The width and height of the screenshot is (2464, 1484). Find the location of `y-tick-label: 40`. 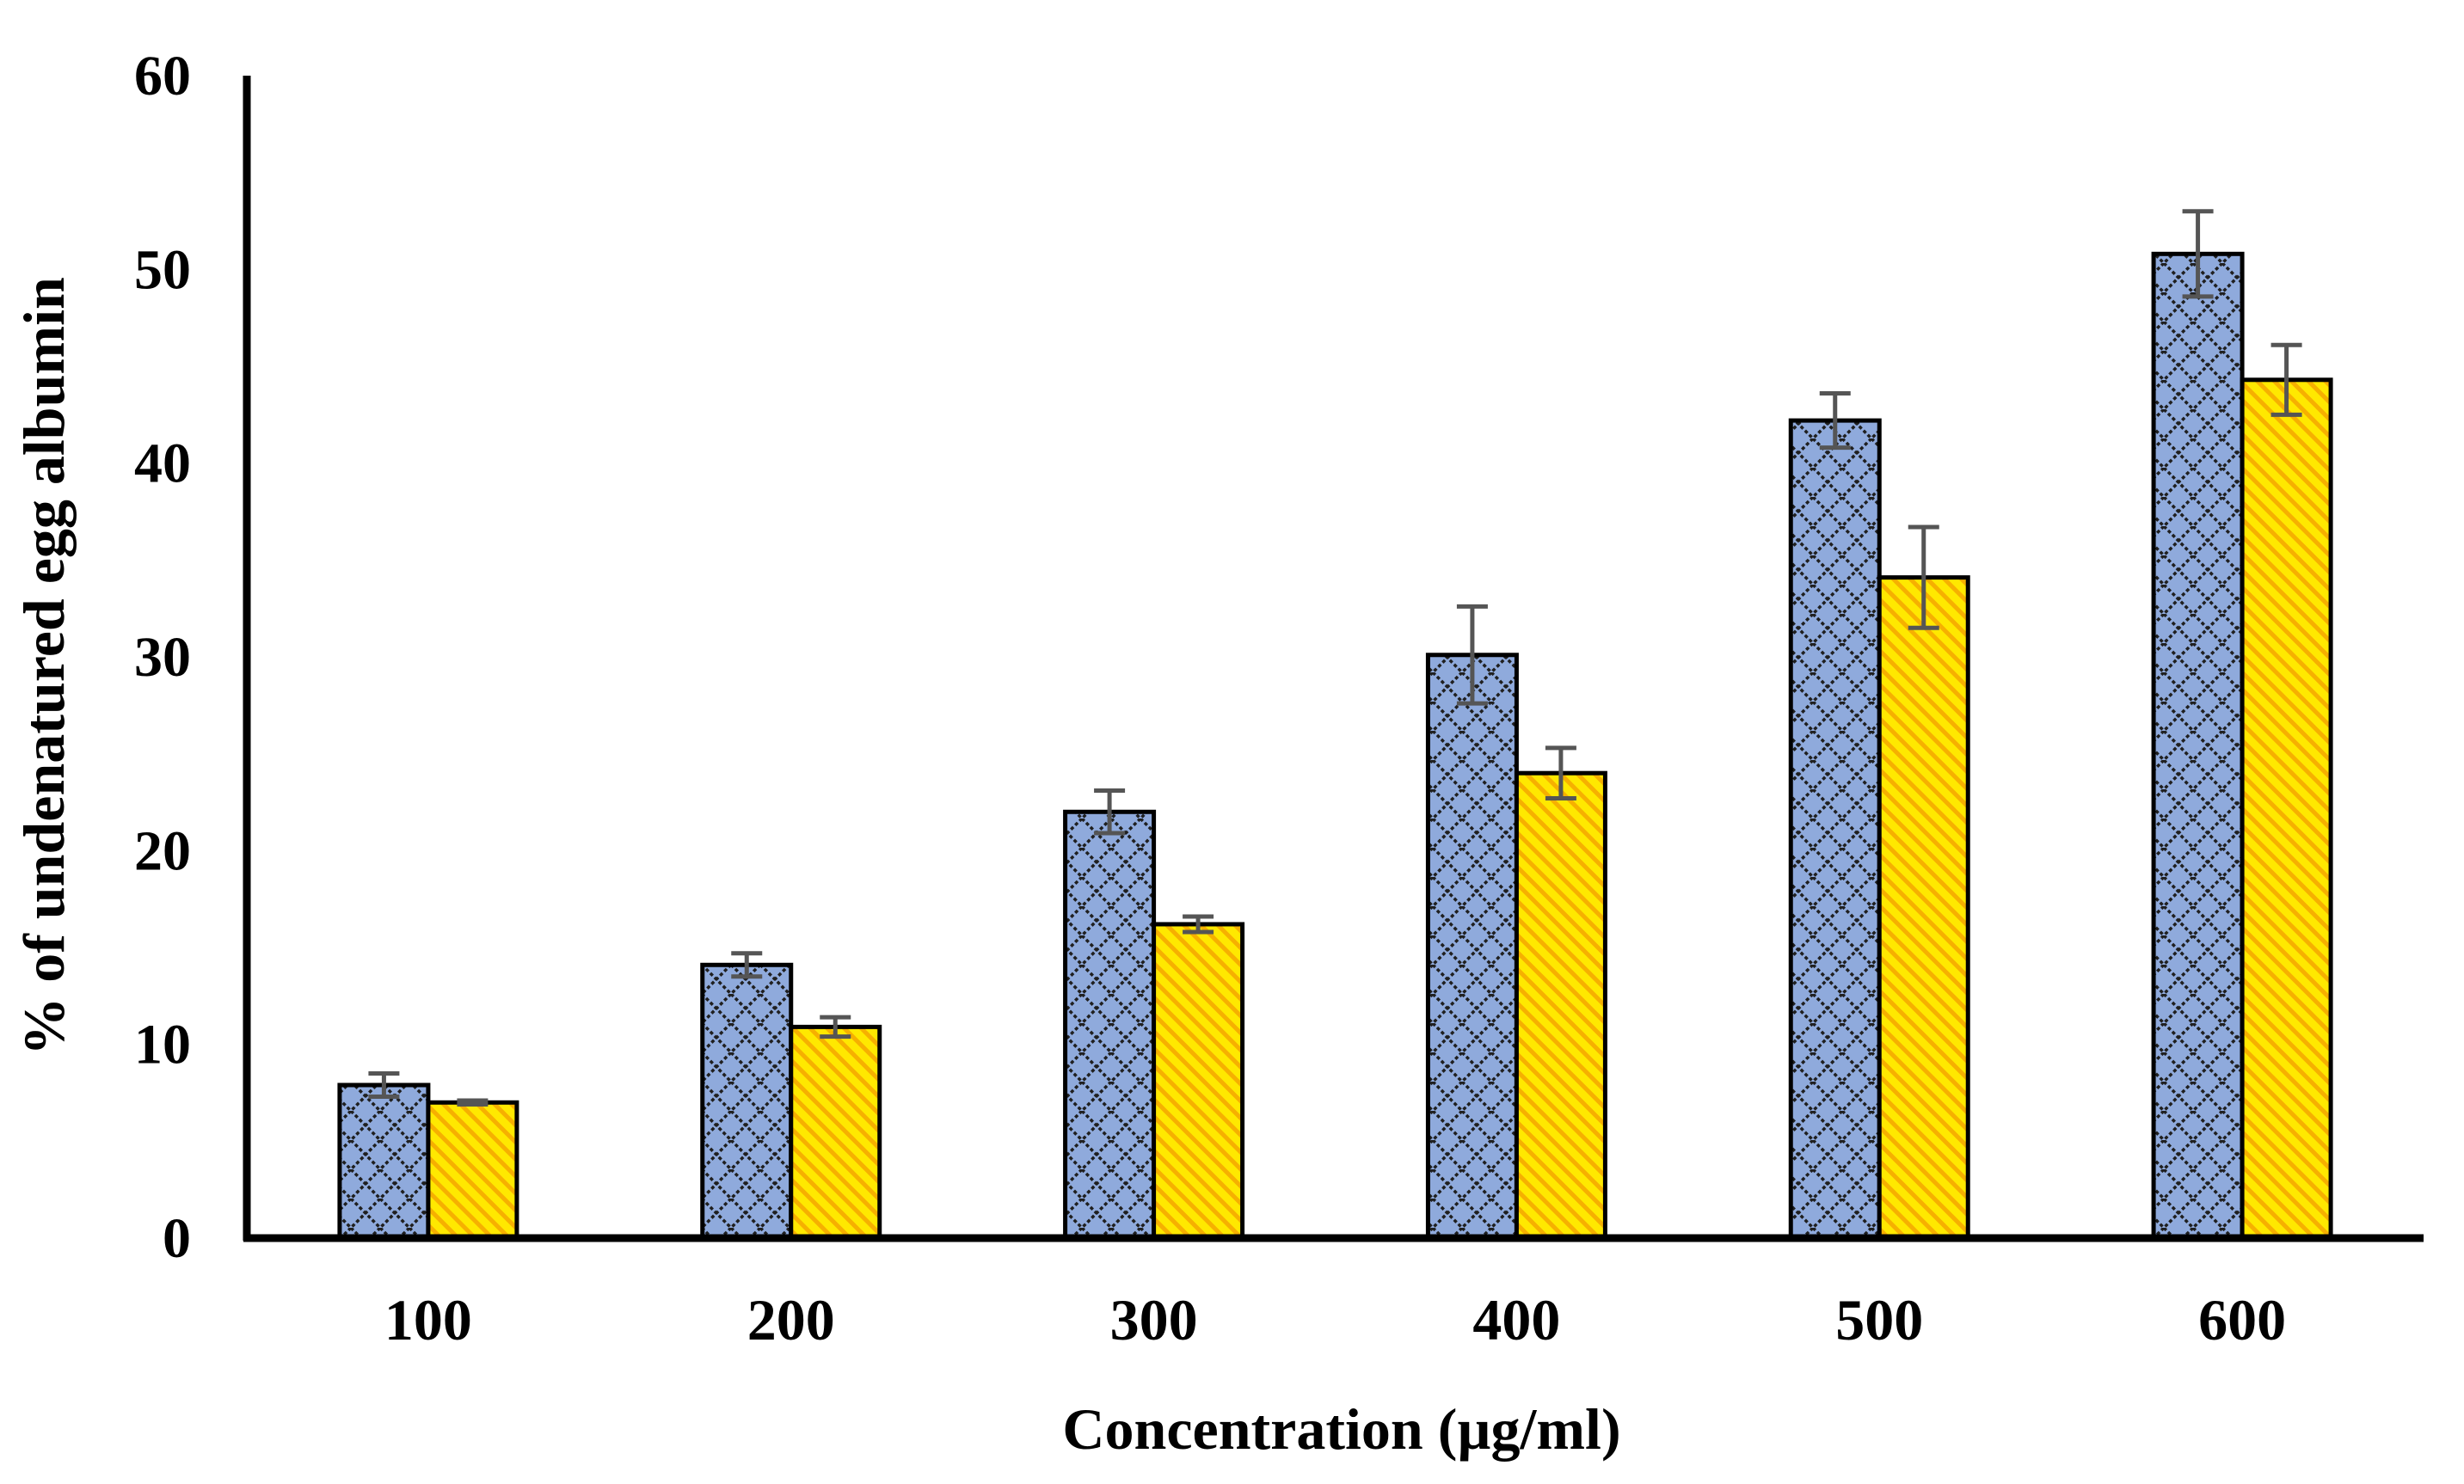

y-tick-label: 40 is located at coordinates (163, 463).